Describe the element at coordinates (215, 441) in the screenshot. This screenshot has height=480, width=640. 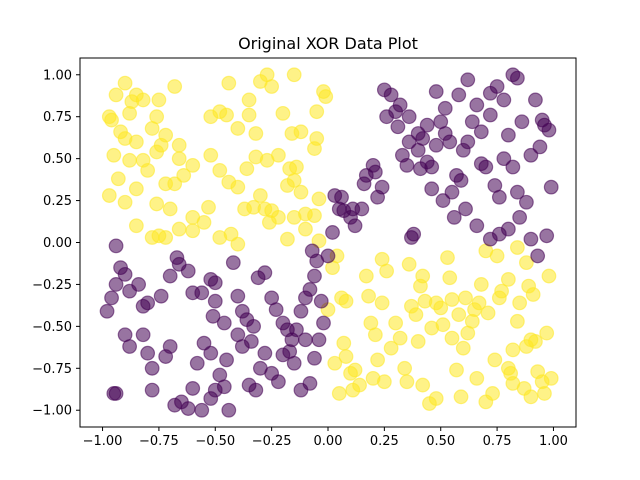
I see `x-tick-label: −0.50` at that location.